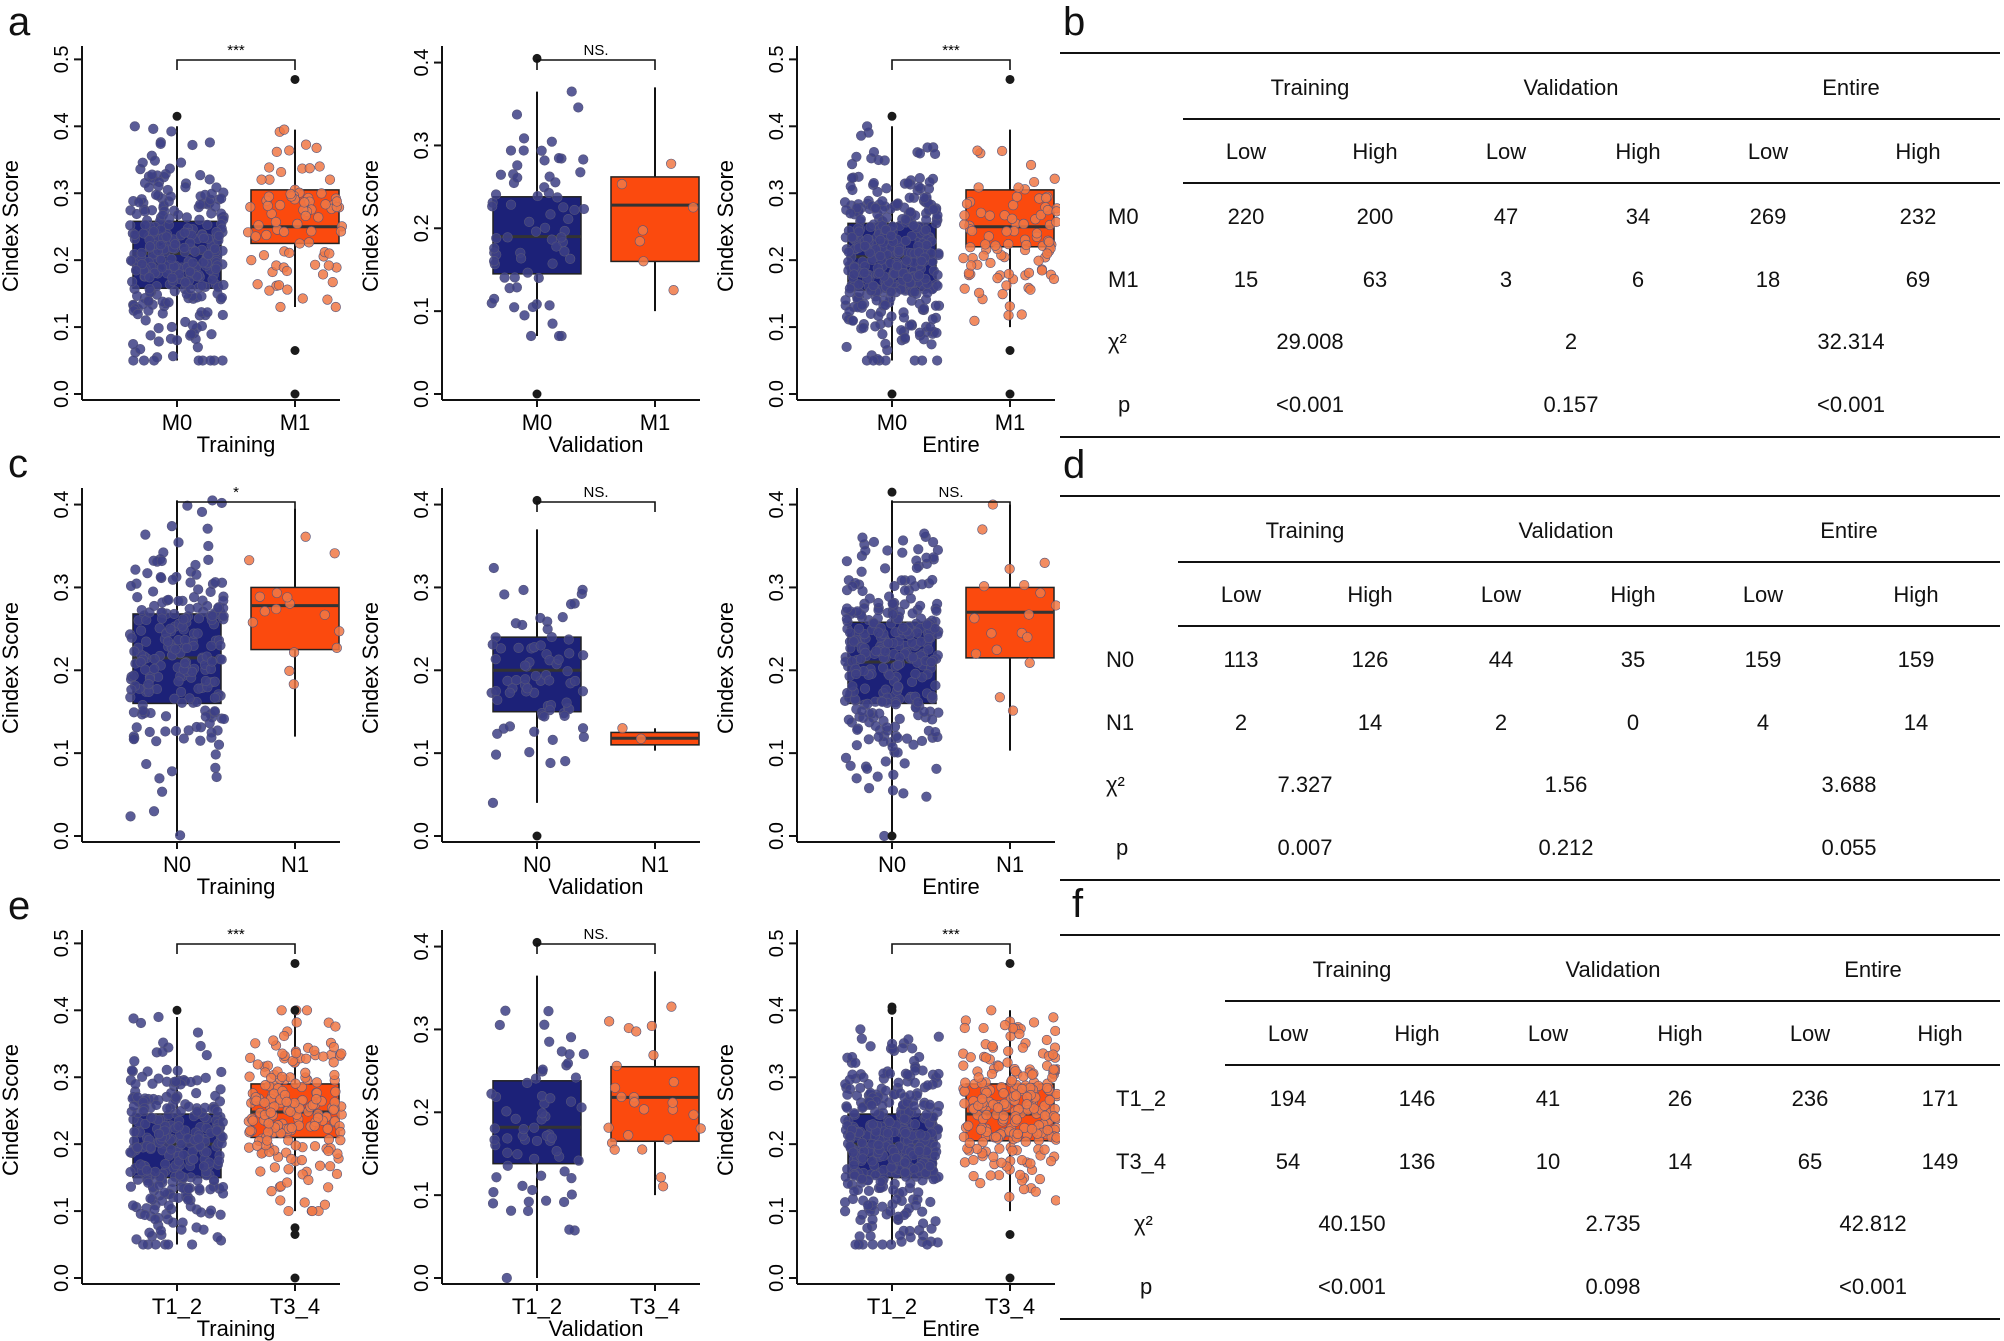 The image size is (2004, 1341). Describe the element at coordinates (951, 506) in the screenshot. I see `significance-bracket` at that location.